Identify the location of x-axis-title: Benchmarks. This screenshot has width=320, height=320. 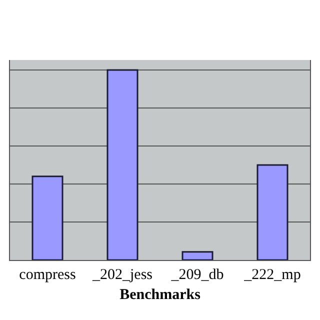
(160, 295).